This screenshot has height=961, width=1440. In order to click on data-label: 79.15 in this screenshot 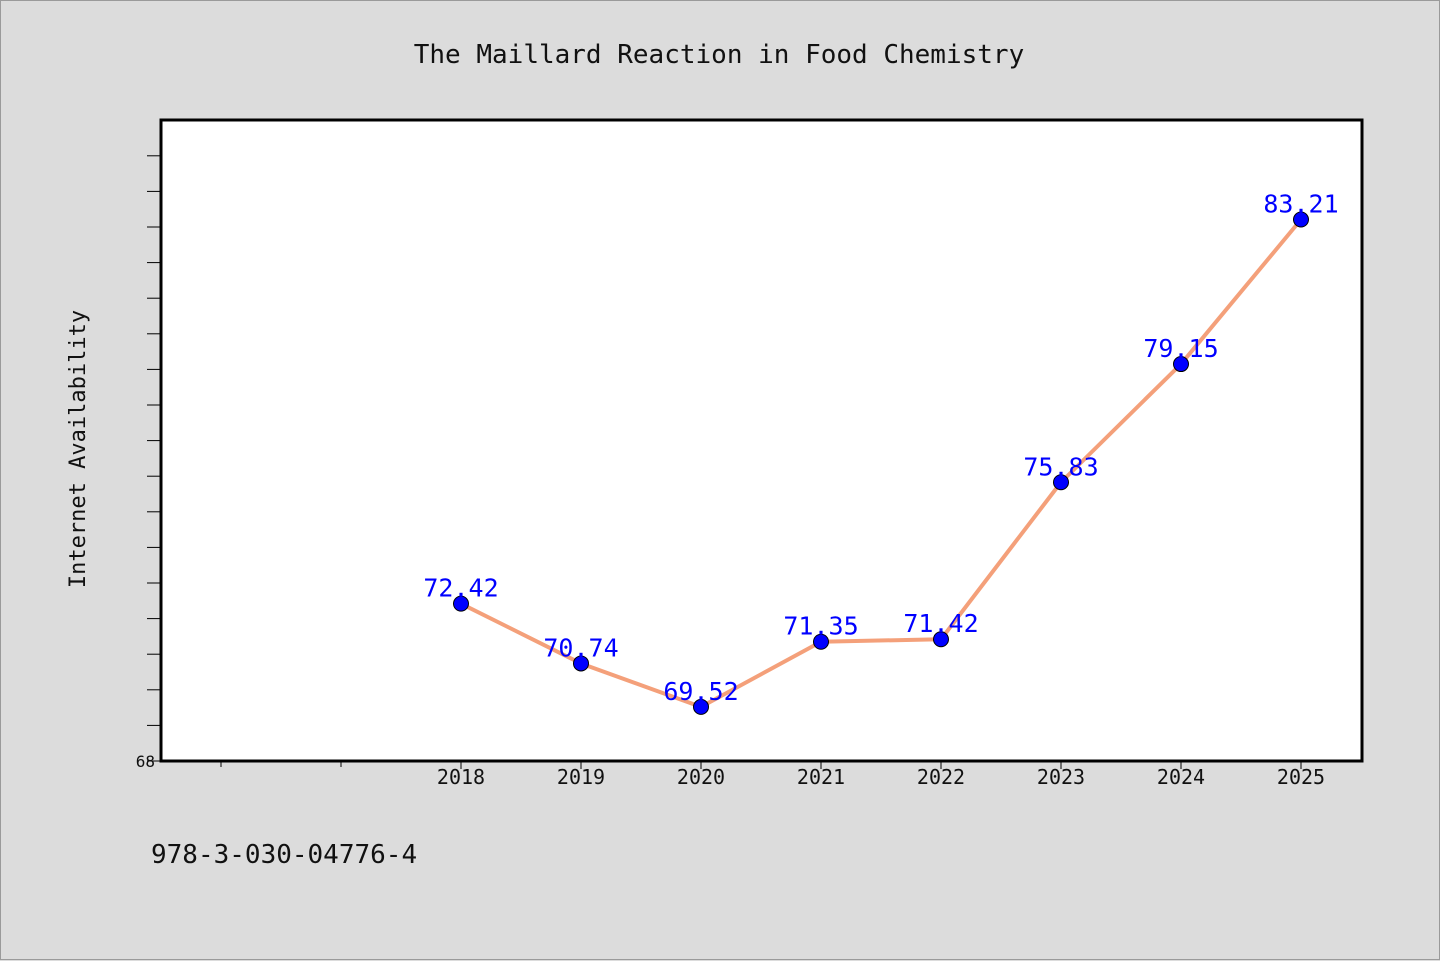, I will do `click(1180, 348)`.